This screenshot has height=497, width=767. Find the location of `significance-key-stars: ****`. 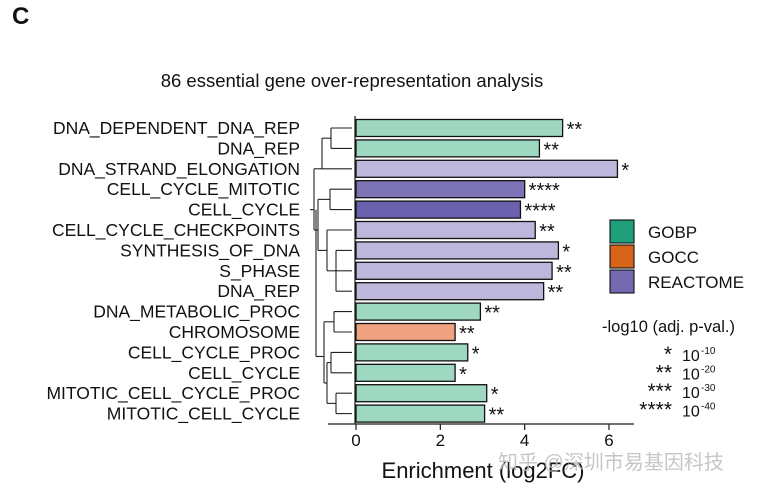

significance-key-stars: **** is located at coordinates (655, 410).